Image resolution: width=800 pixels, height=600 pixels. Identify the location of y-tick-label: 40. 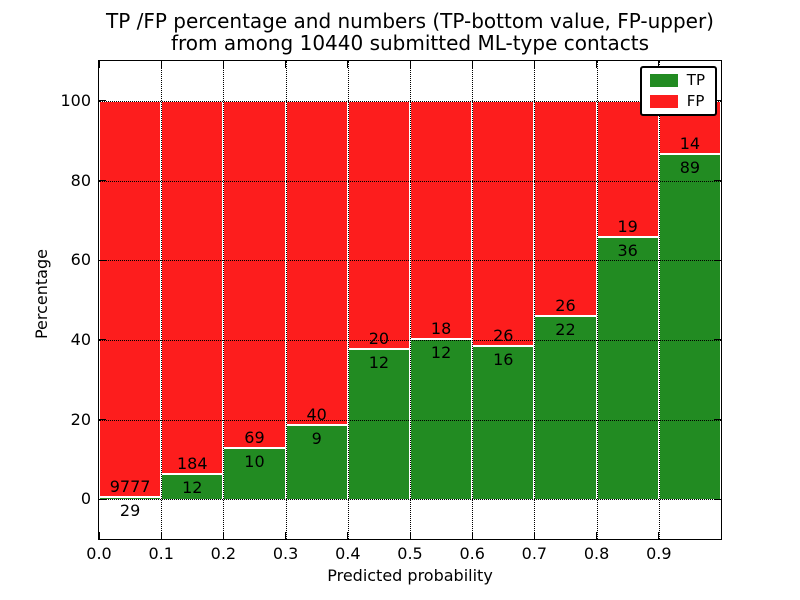
(80, 339).